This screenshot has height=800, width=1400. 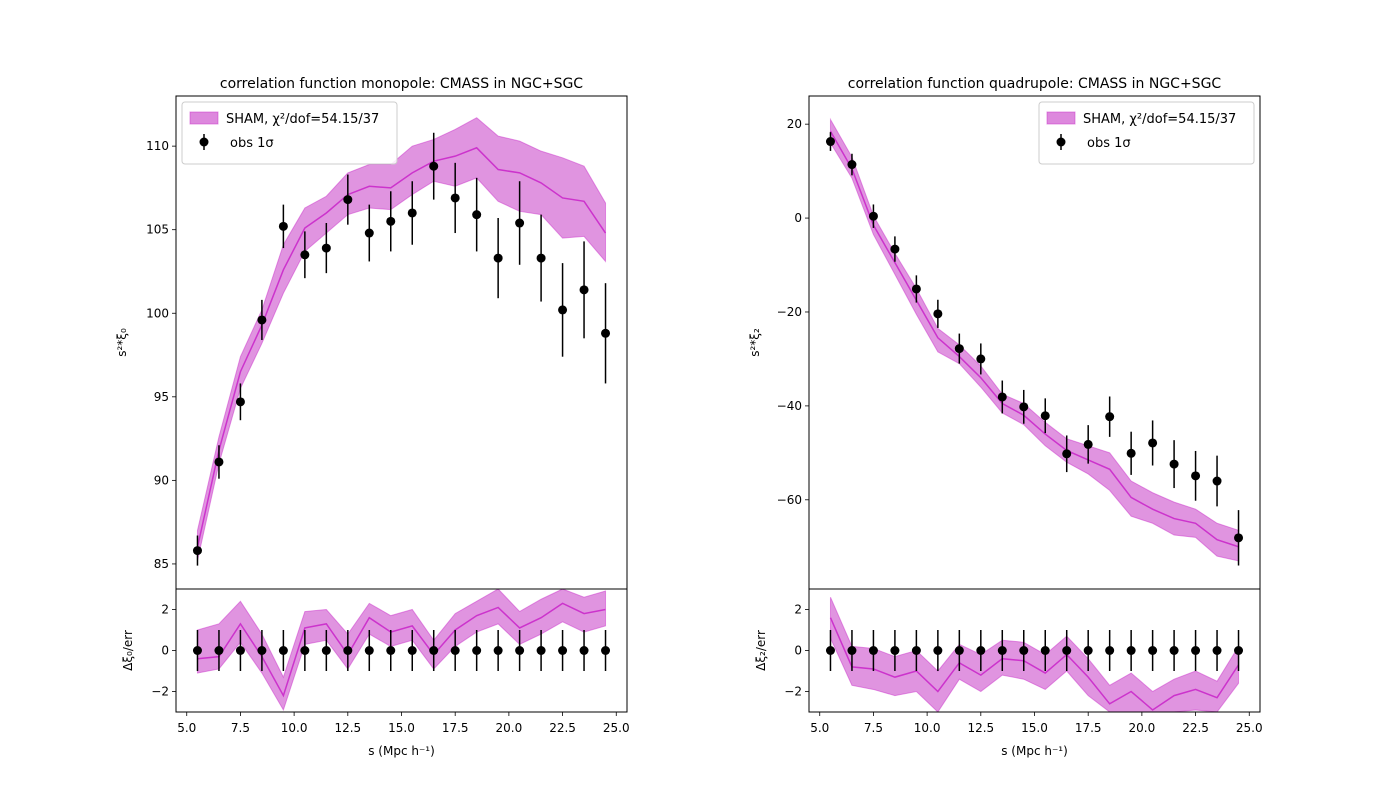 What do you see at coordinates (789, 312) in the screenshot?
I see `y-tick-label: −20` at bounding box center [789, 312].